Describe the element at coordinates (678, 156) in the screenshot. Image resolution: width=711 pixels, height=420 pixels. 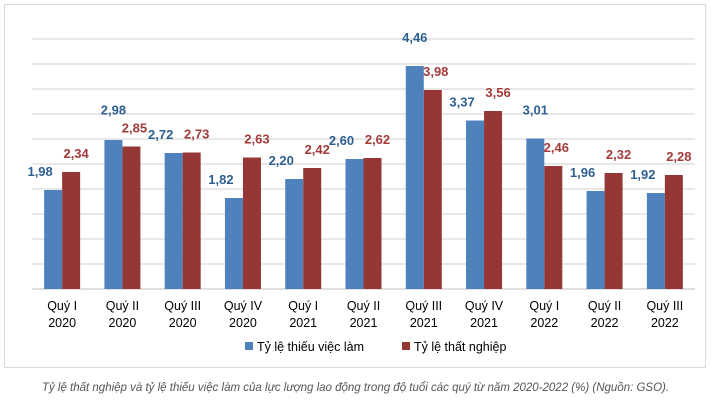
I see `data-label-unemployment: 2,28` at that location.